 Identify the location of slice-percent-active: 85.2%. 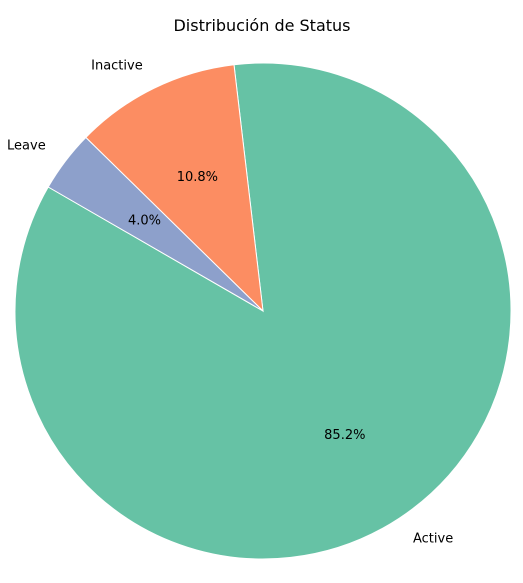
(344, 435).